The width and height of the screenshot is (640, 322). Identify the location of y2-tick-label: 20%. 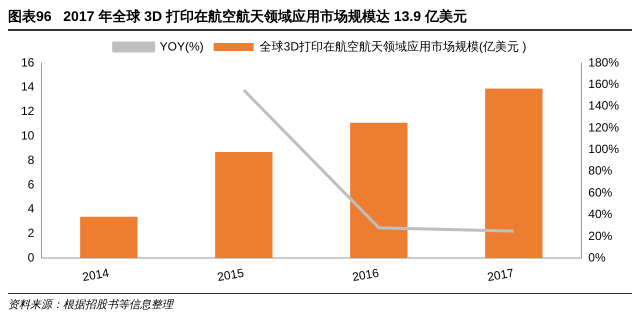
(600, 235).